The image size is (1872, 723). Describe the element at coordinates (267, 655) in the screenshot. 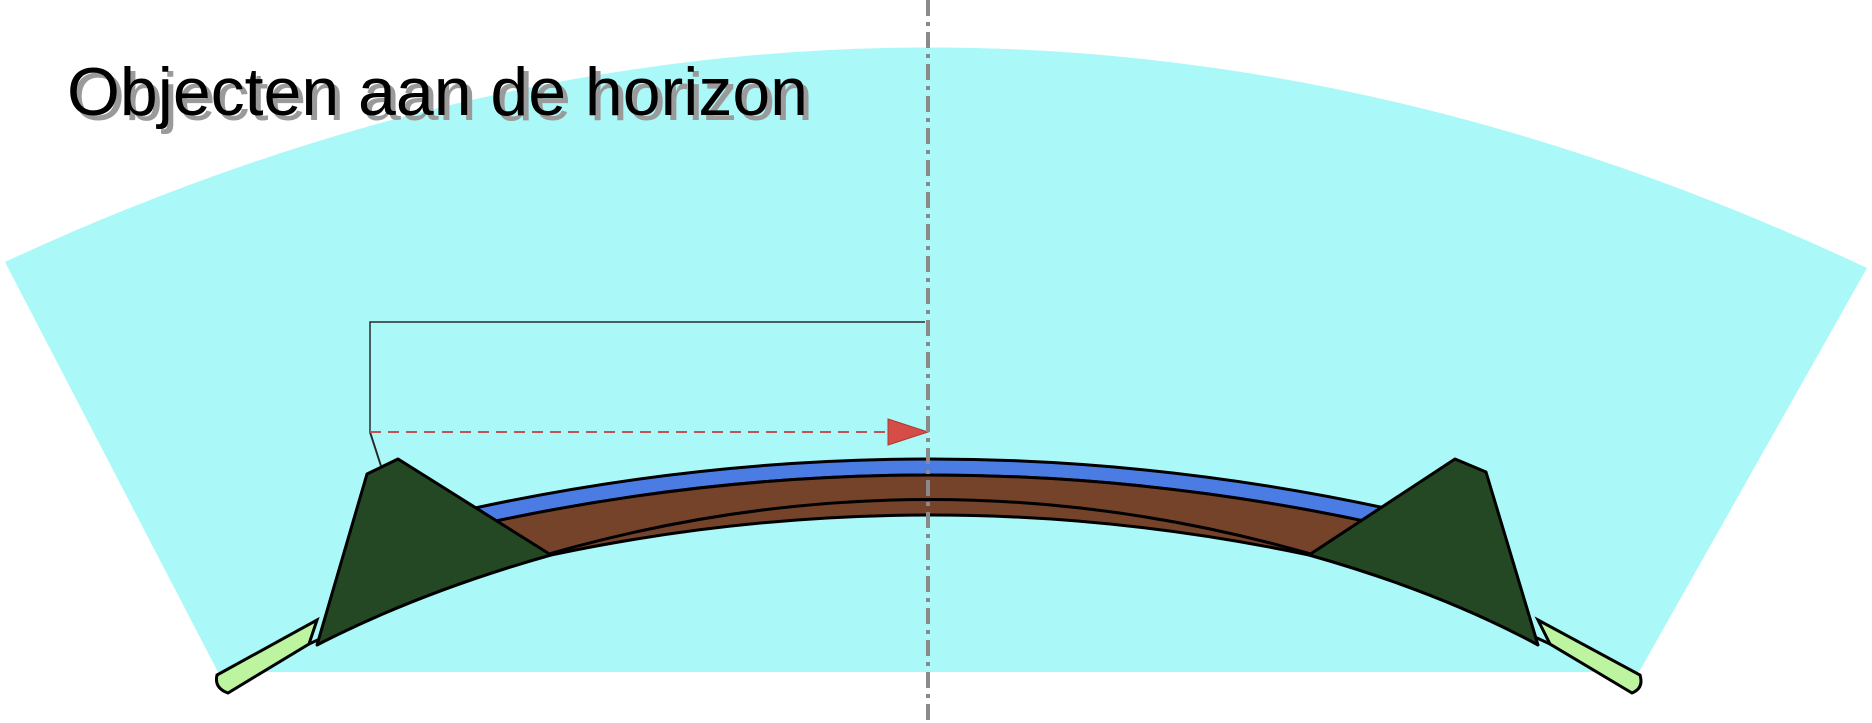

I see `grass-strip-left` at that location.